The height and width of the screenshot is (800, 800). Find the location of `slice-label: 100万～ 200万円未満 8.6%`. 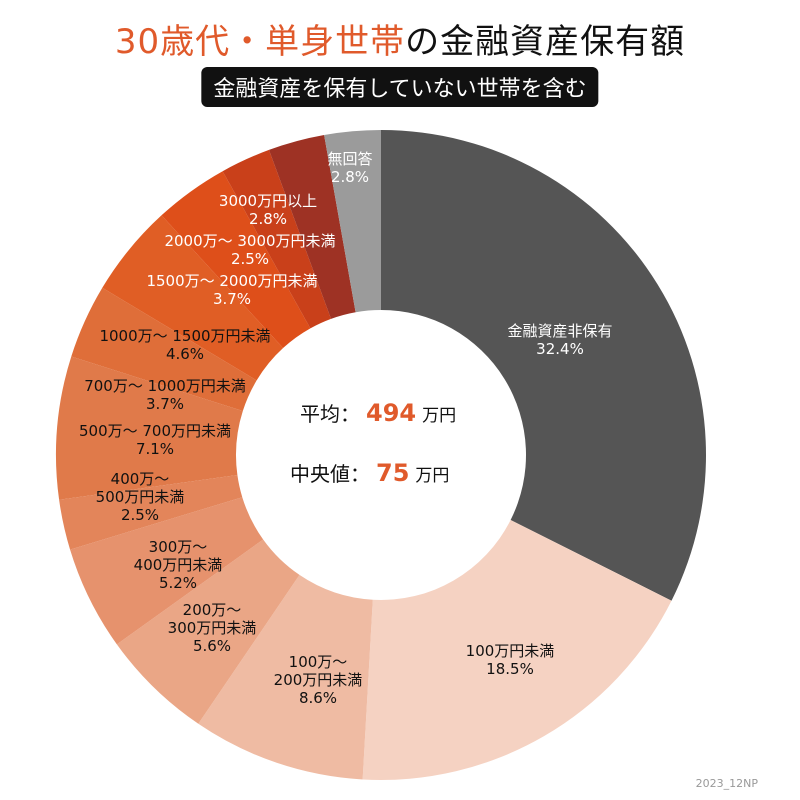

slice-label: 100万～ 200万円未満 8.6% is located at coordinates (318, 680).